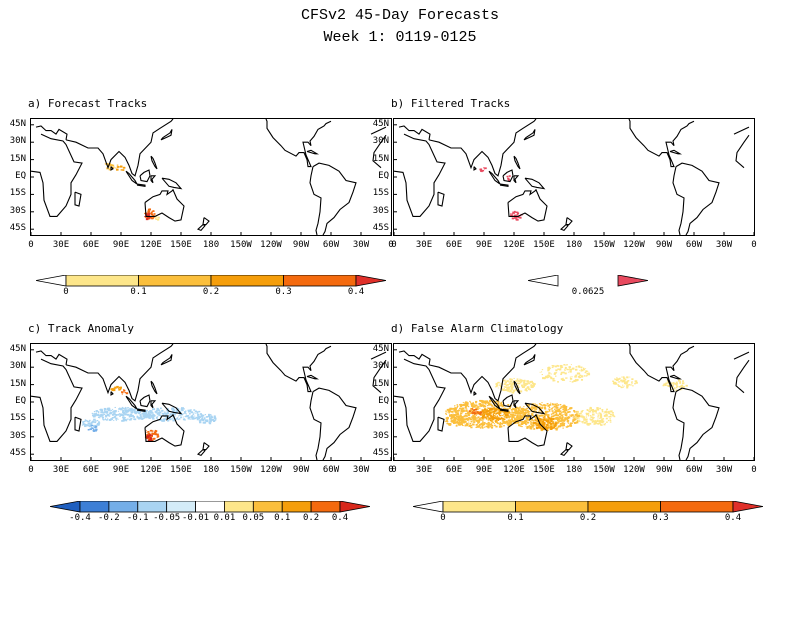 This screenshot has width=800, height=618. I want to click on panel-title-b: b) Filtered Tracks, so click(451, 103).